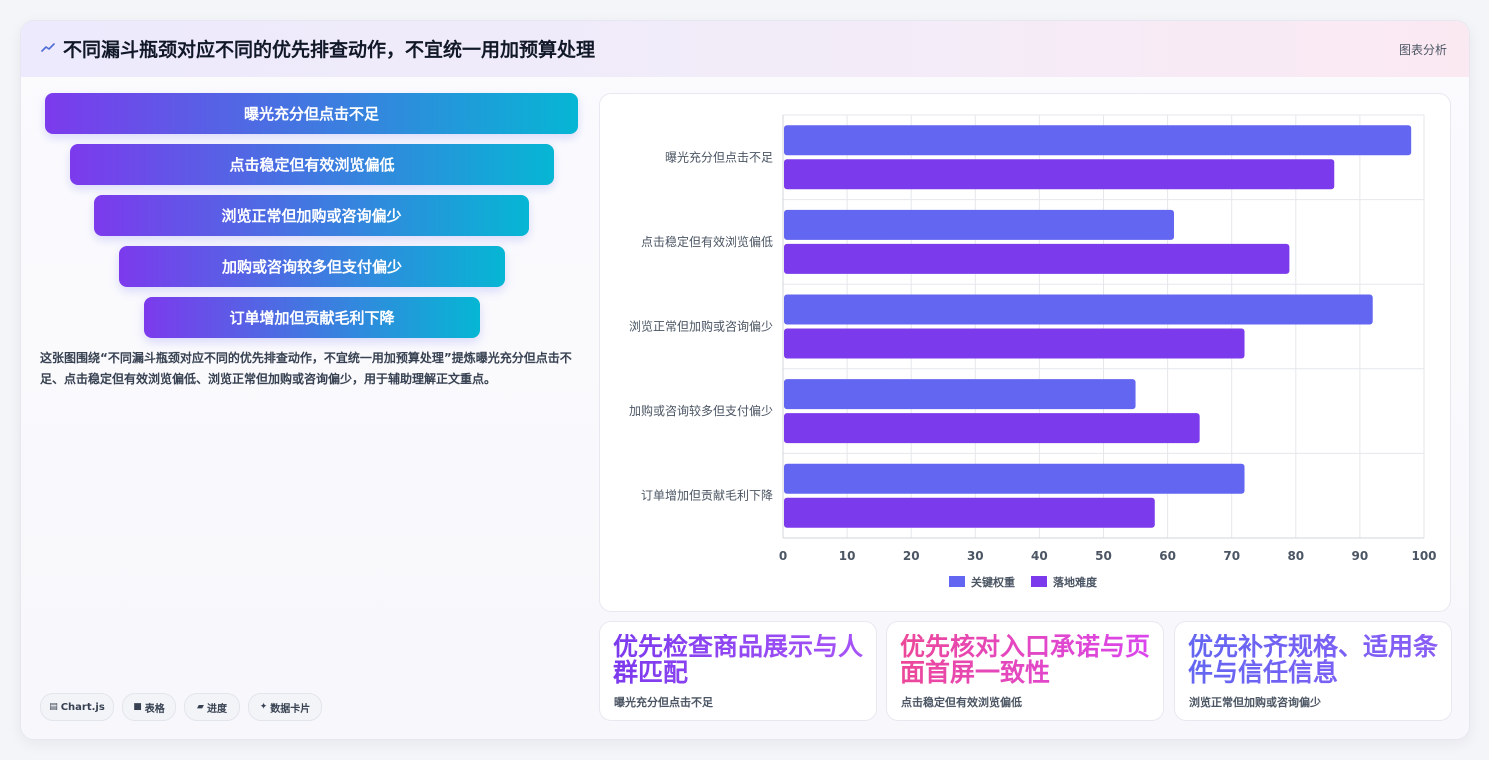  Describe the element at coordinates (701, 326) in the screenshot. I see `y-tick-label: 浏览正常但加购或咨询偏少` at that location.